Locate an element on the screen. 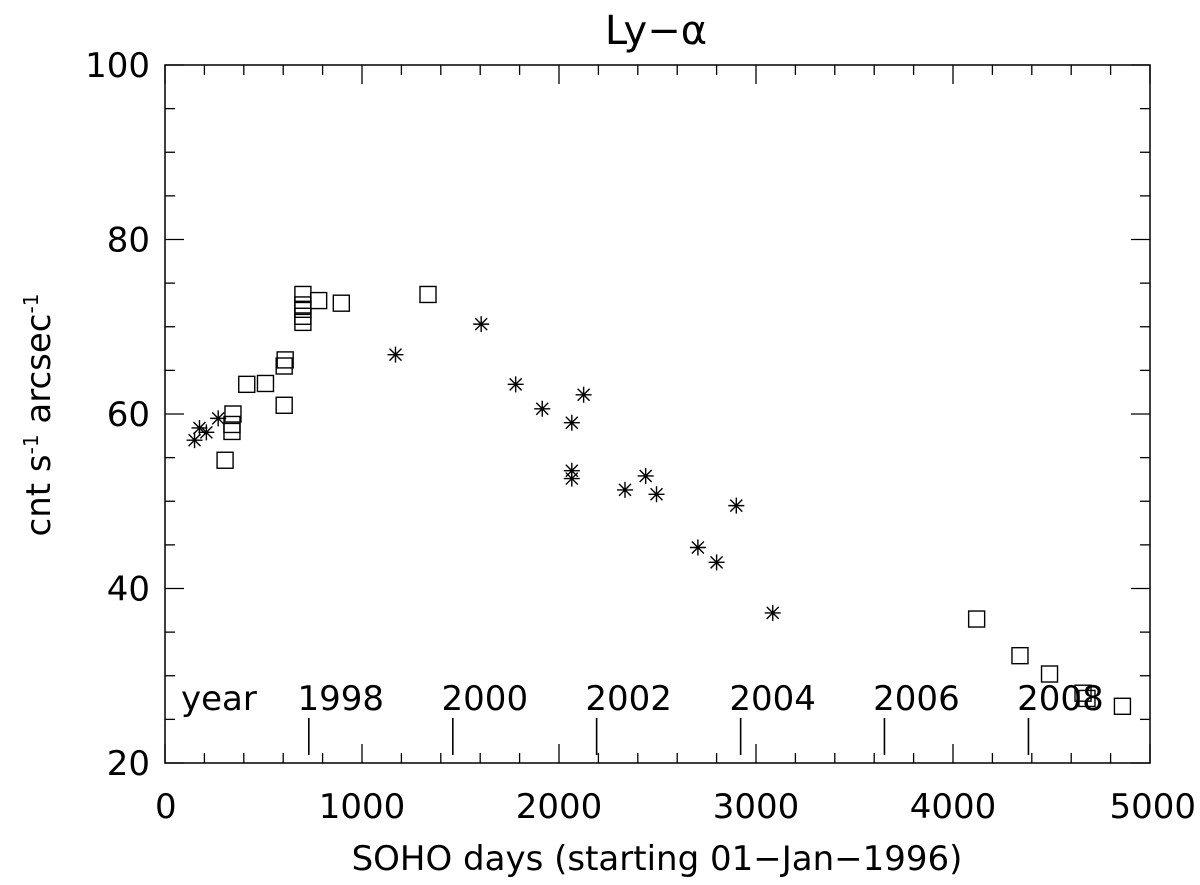 The height and width of the screenshot is (885, 1200). y-axis-label: cnt s-1 arcsec-1 is located at coordinates (39, 415).